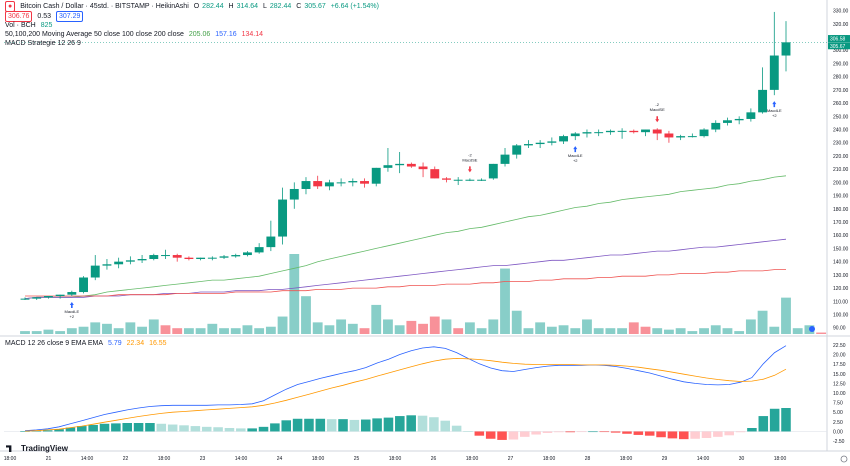 The width and height of the screenshot is (850, 466). What do you see at coordinates (69, 16) in the screenshot?
I see `ask-button: 307.29` at bounding box center [69, 16].